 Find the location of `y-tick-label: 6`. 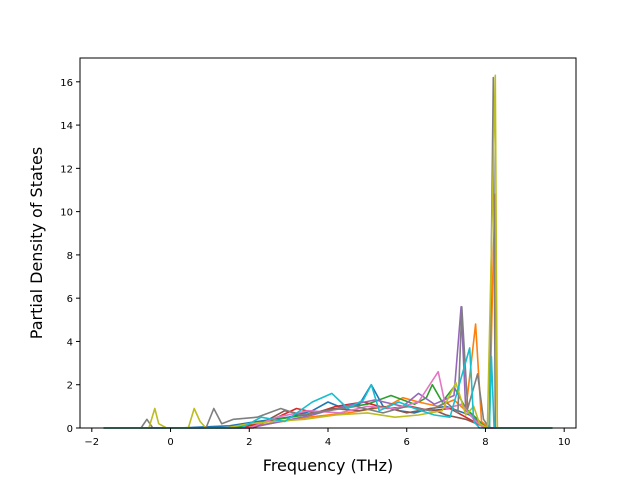

y-tick-label: 6 is located at coordinates (70, 299).